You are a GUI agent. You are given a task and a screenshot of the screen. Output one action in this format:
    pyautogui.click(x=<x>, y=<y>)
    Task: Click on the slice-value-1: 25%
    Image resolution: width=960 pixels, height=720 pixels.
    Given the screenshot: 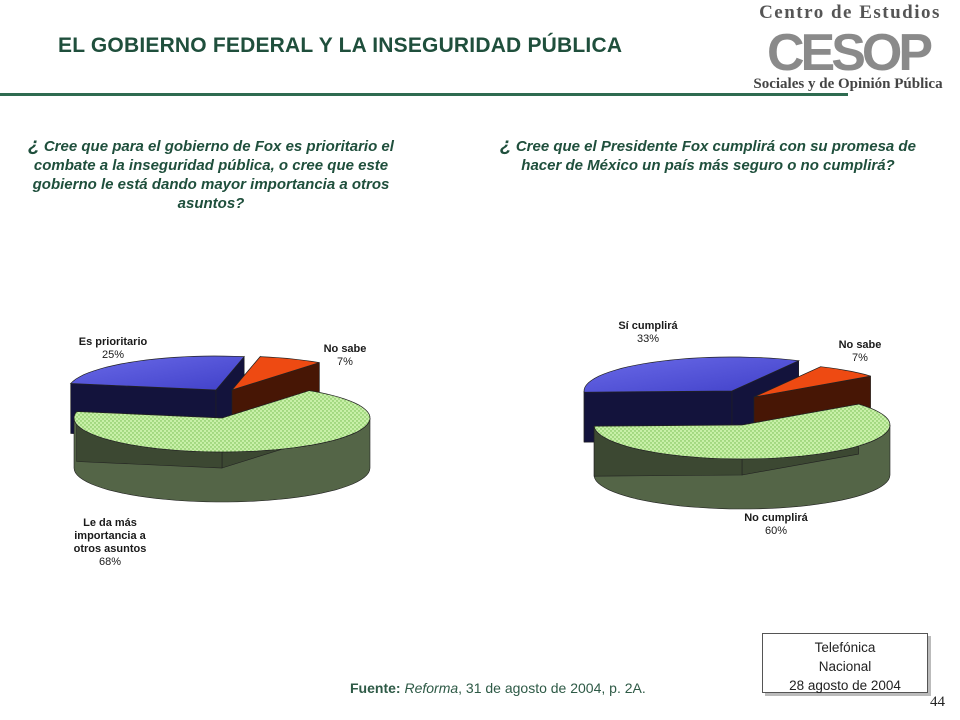 What is the action you would take?
    pyautogui.click(x=113, y=355)
    